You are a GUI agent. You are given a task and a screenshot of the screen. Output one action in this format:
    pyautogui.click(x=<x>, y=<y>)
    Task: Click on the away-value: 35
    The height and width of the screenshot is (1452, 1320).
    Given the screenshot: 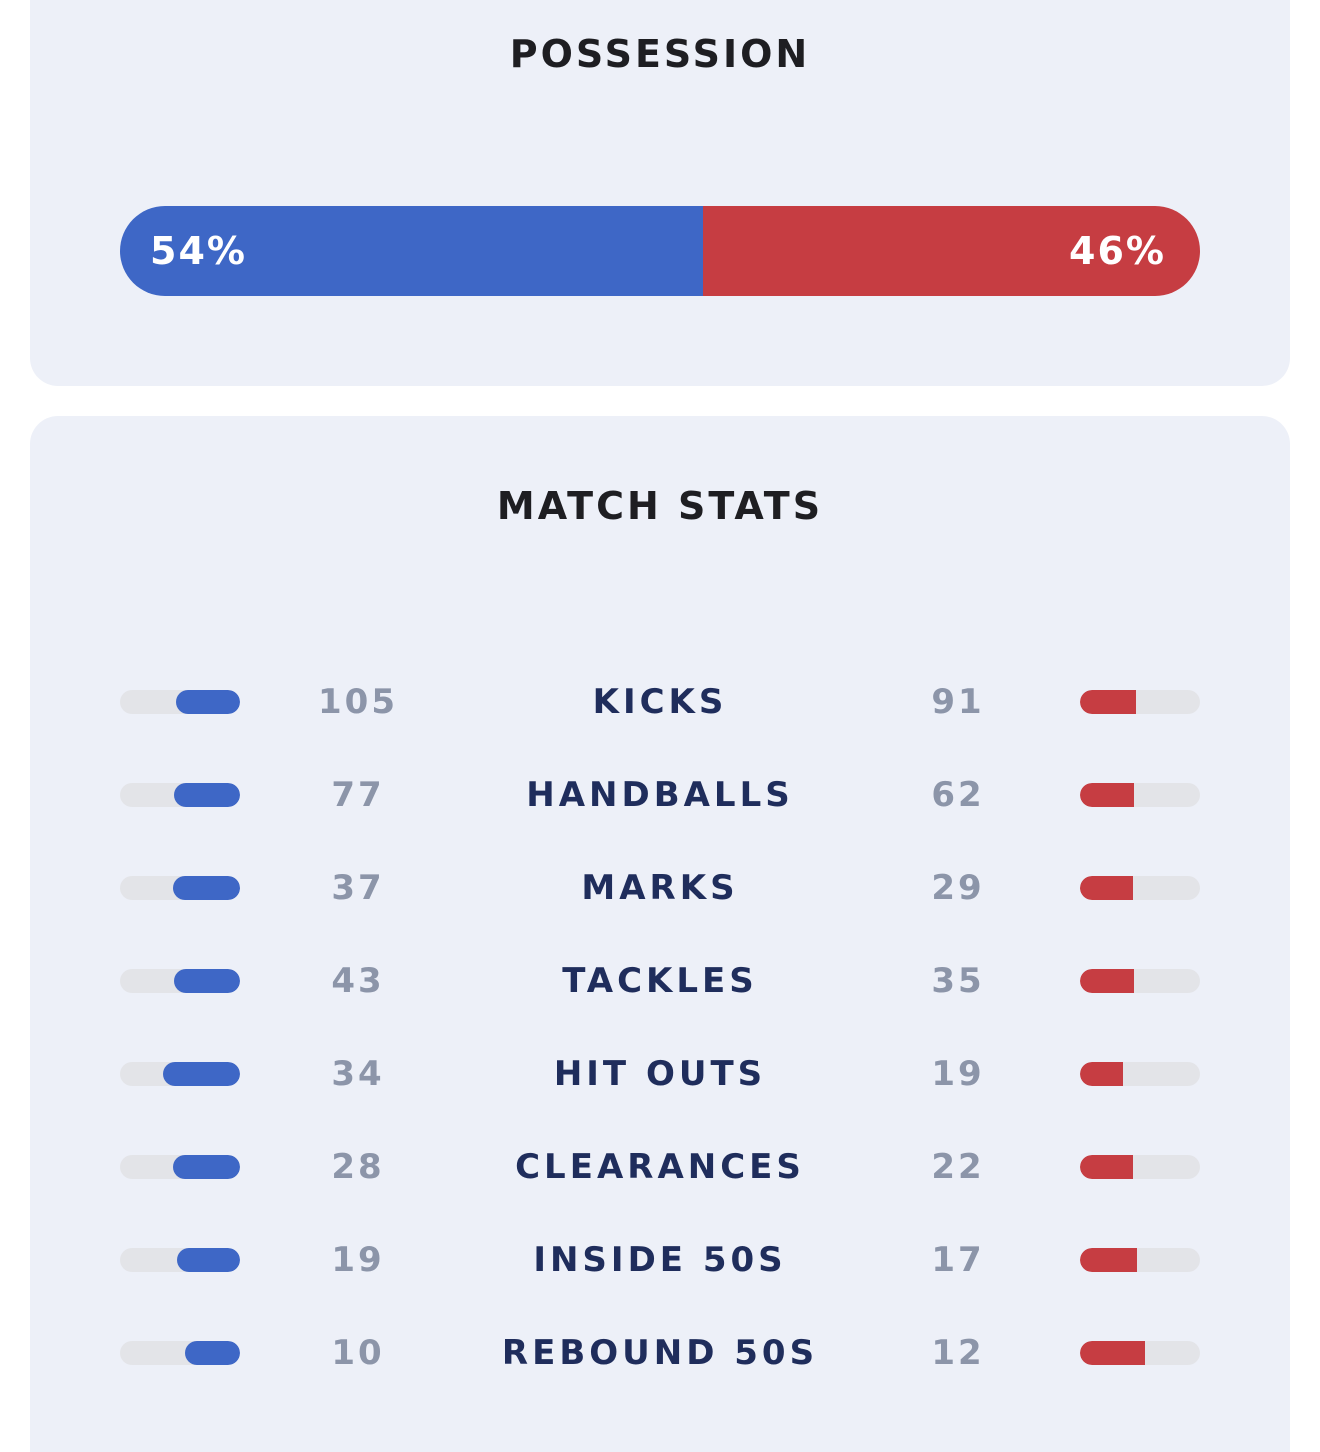 What is the action you would take?
    pyautogui.click(x=958, y=981)
    